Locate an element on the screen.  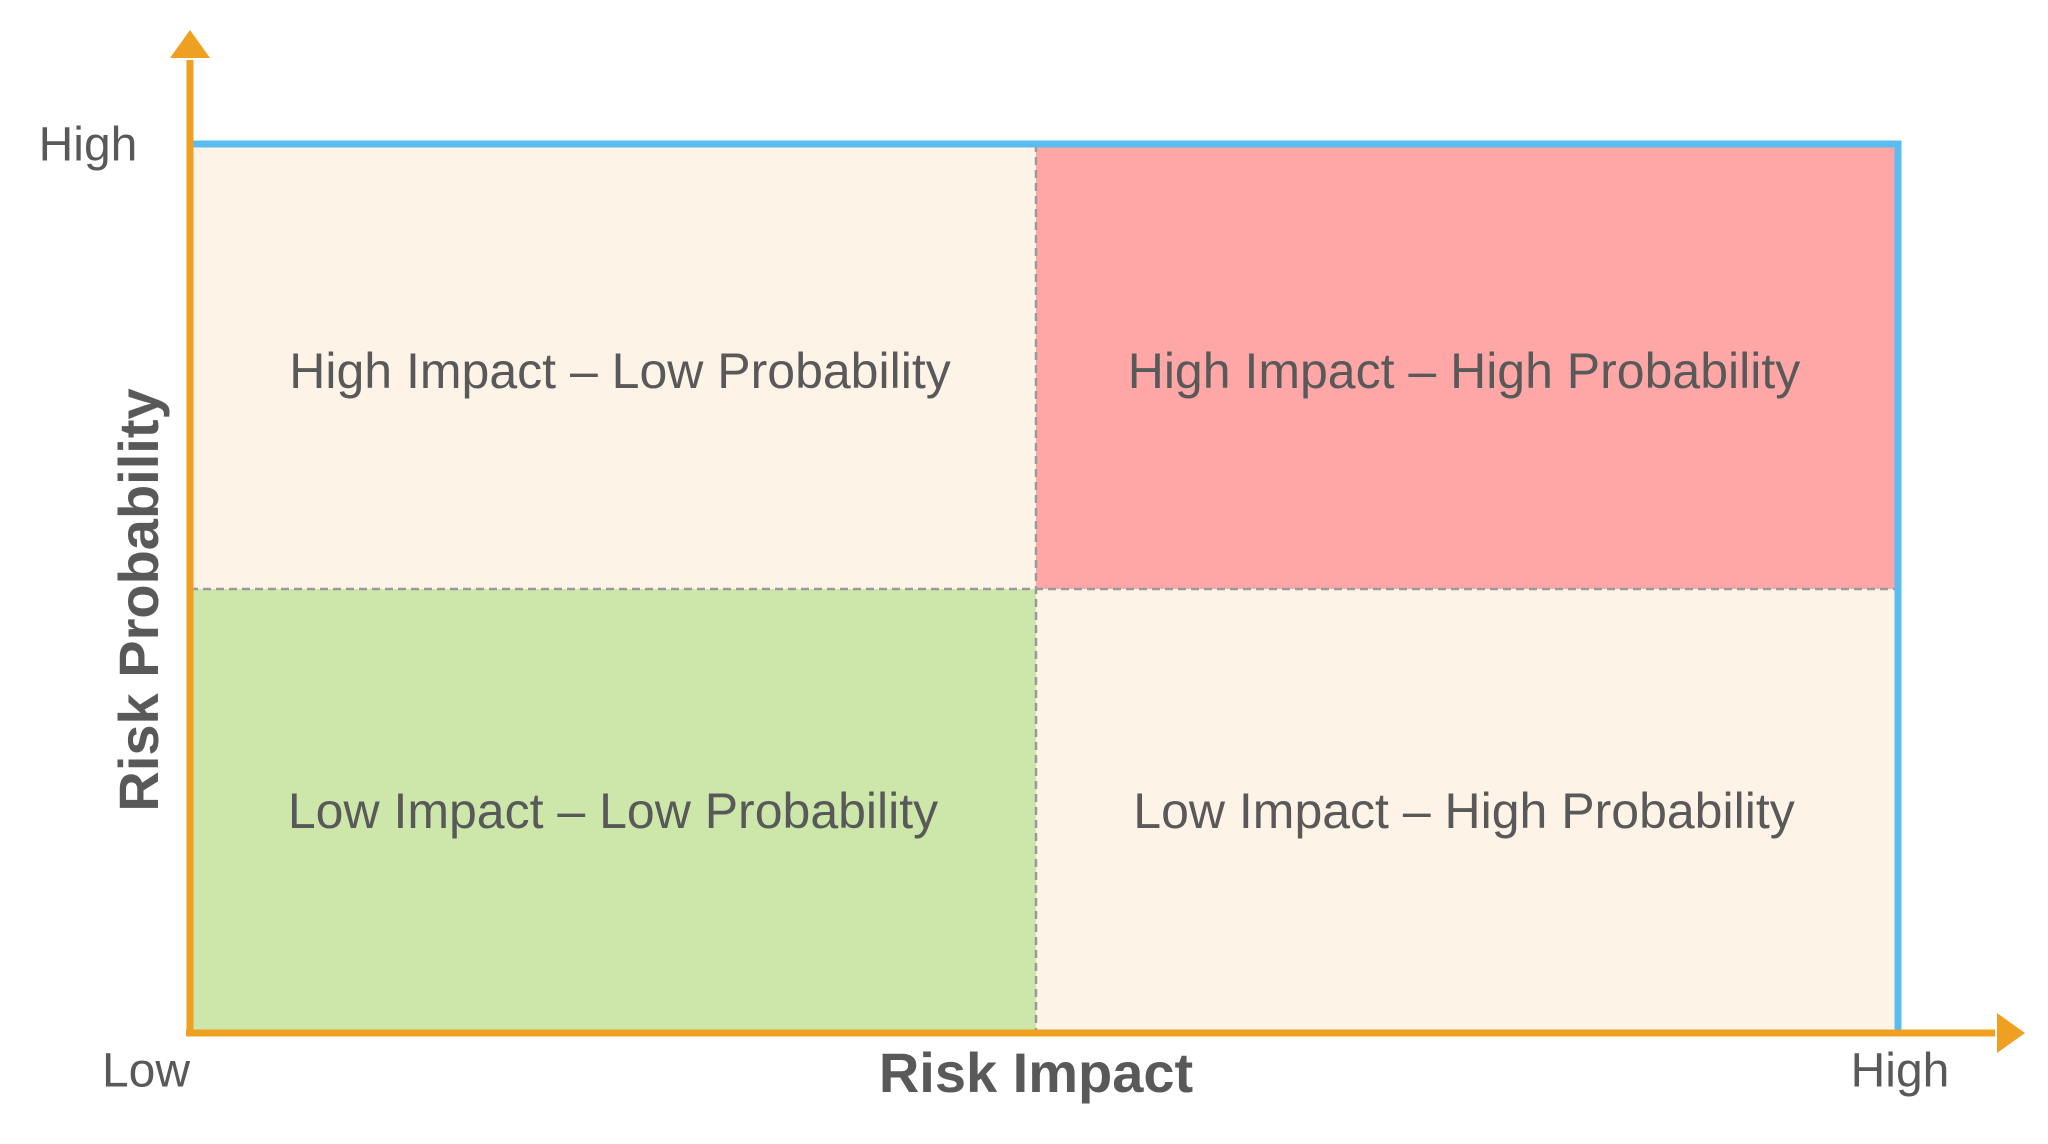
x-axis-arrow is located at coordinates (2011, 1033).